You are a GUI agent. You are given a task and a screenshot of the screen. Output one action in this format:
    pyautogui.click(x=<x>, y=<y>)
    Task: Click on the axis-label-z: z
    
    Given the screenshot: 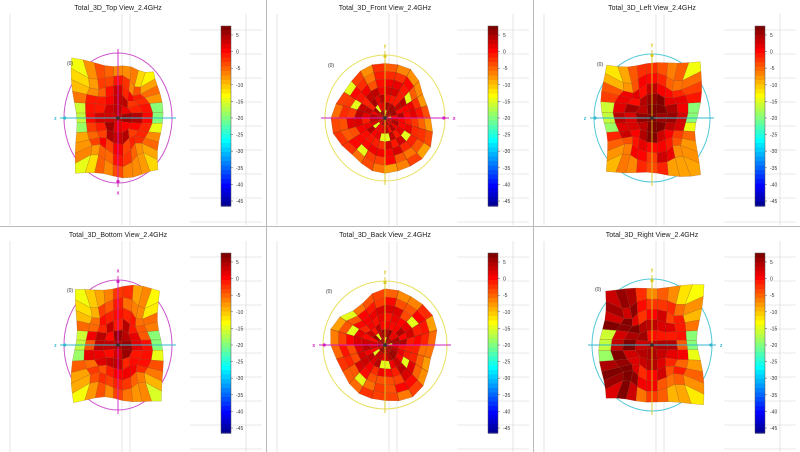 What is the action you would take?
    pyautogui.click(x=721, y=346)
    